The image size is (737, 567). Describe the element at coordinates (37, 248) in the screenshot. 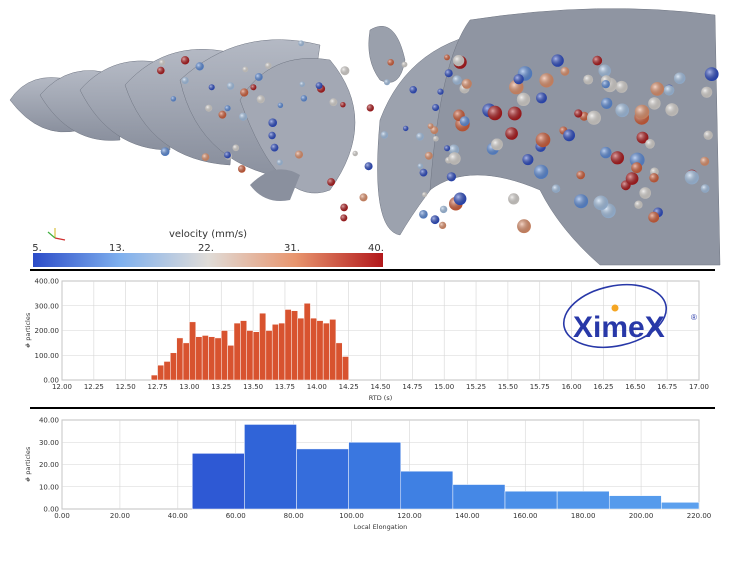

I see `colorbar-tick: 5.` at that location.